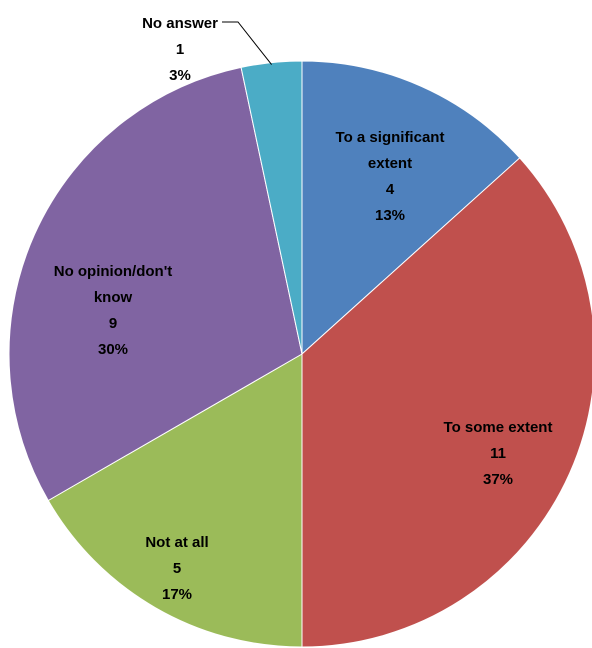  What do you see at coordinates (113, 310) in the screenshot?
I see `pie-label-3: No opinion/don't know 9 30%` at bounding box center [113, 310].